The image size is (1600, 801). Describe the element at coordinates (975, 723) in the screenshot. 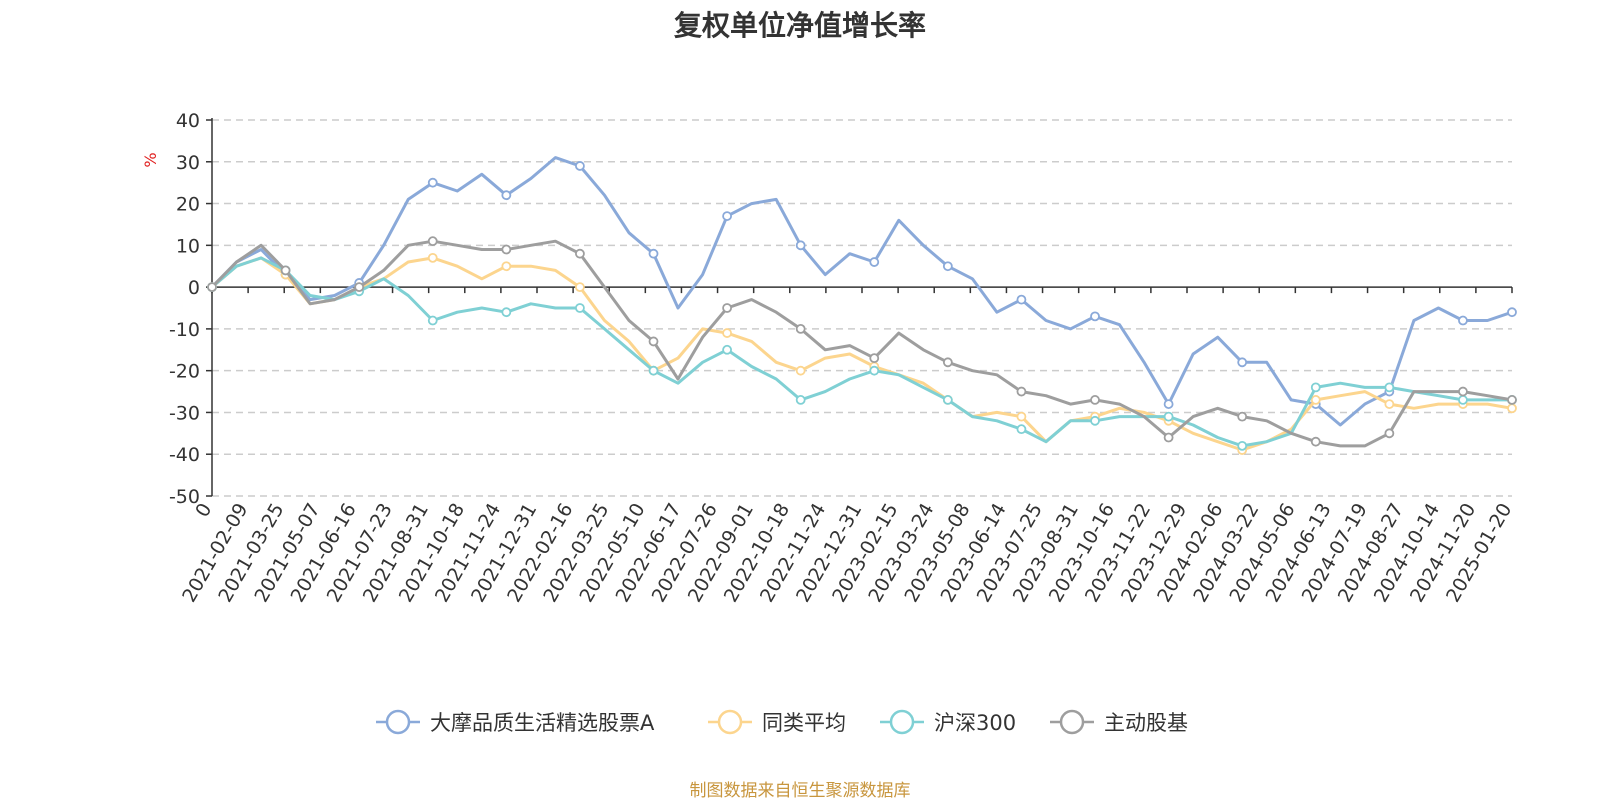

I see `legend-label: 沪深300` at that location.